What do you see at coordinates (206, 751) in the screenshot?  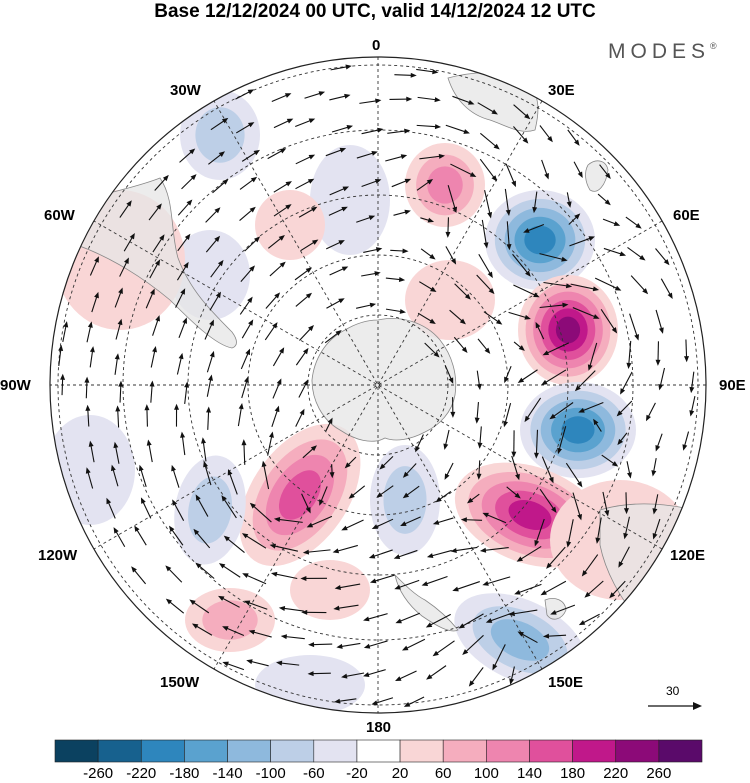 I see `colorbar-swatch` at bounding box center [206, 751].